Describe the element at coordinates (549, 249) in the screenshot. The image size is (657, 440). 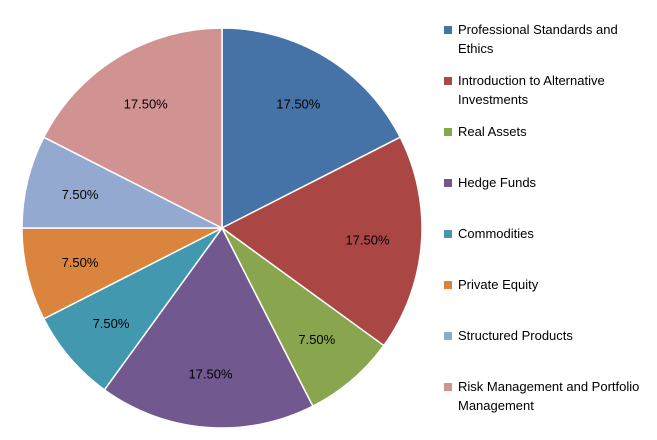
I see `legend-item-5: Commodities` at that location.